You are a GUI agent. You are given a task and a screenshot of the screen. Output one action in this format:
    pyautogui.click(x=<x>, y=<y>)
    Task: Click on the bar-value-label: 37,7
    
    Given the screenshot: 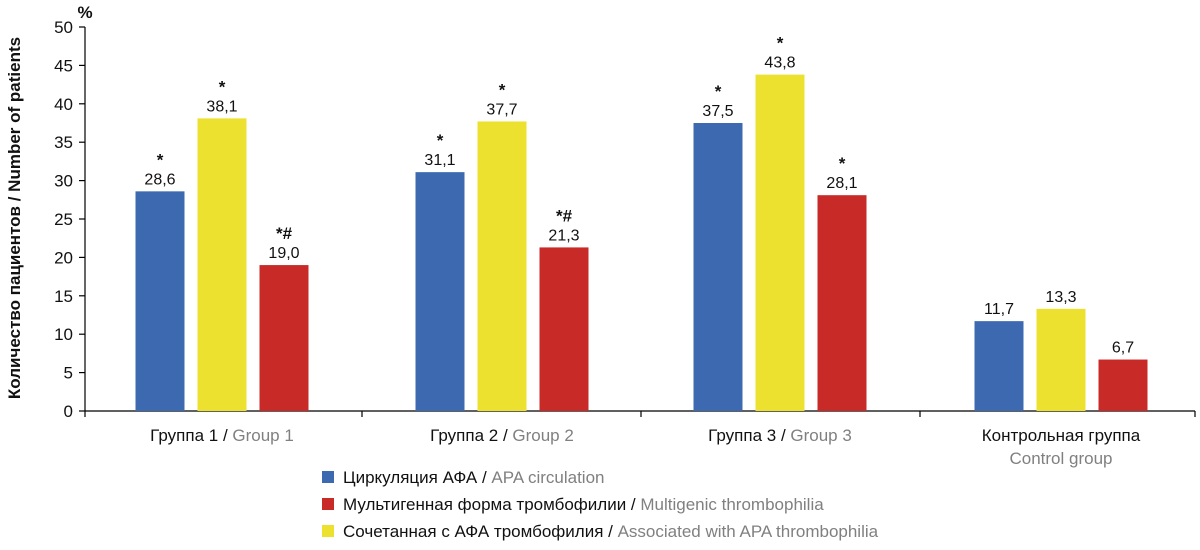 What is the action you would take?
    pyautogui.click(x=501, y=109)
    